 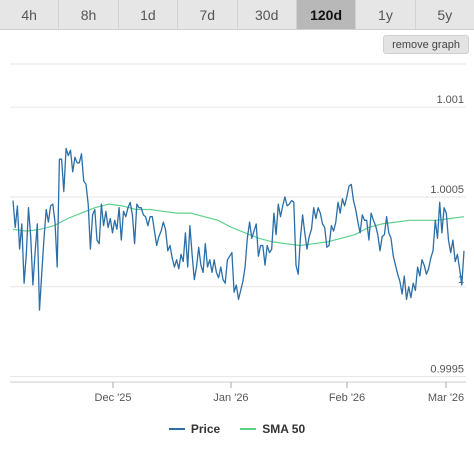 I want to click on legend-item-sma: SMA 50, so click(x=272, y=429).